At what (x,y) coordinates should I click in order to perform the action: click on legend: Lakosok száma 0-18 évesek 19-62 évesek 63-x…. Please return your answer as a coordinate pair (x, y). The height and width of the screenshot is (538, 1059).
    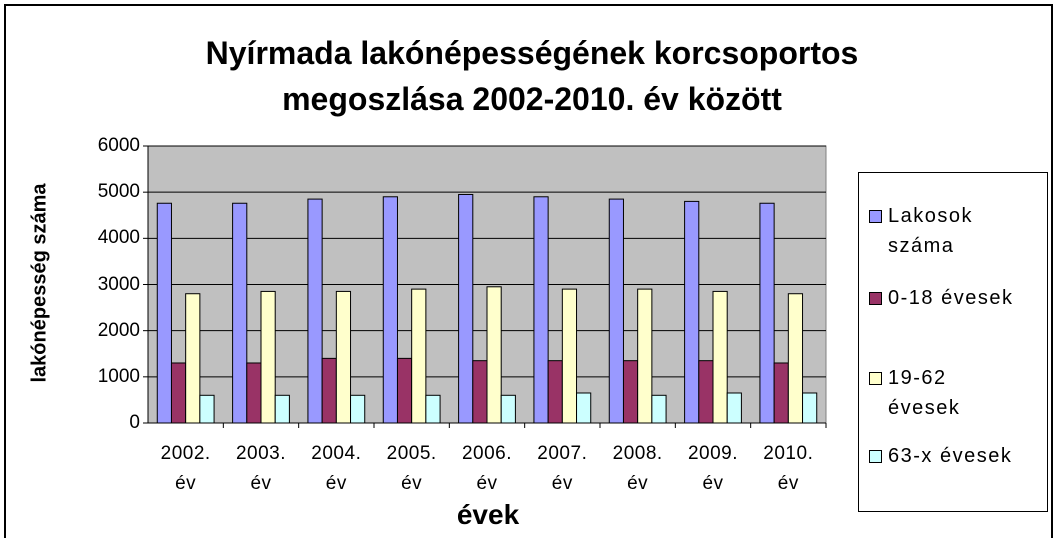
    Looking at the image, I should click on (953, 342).